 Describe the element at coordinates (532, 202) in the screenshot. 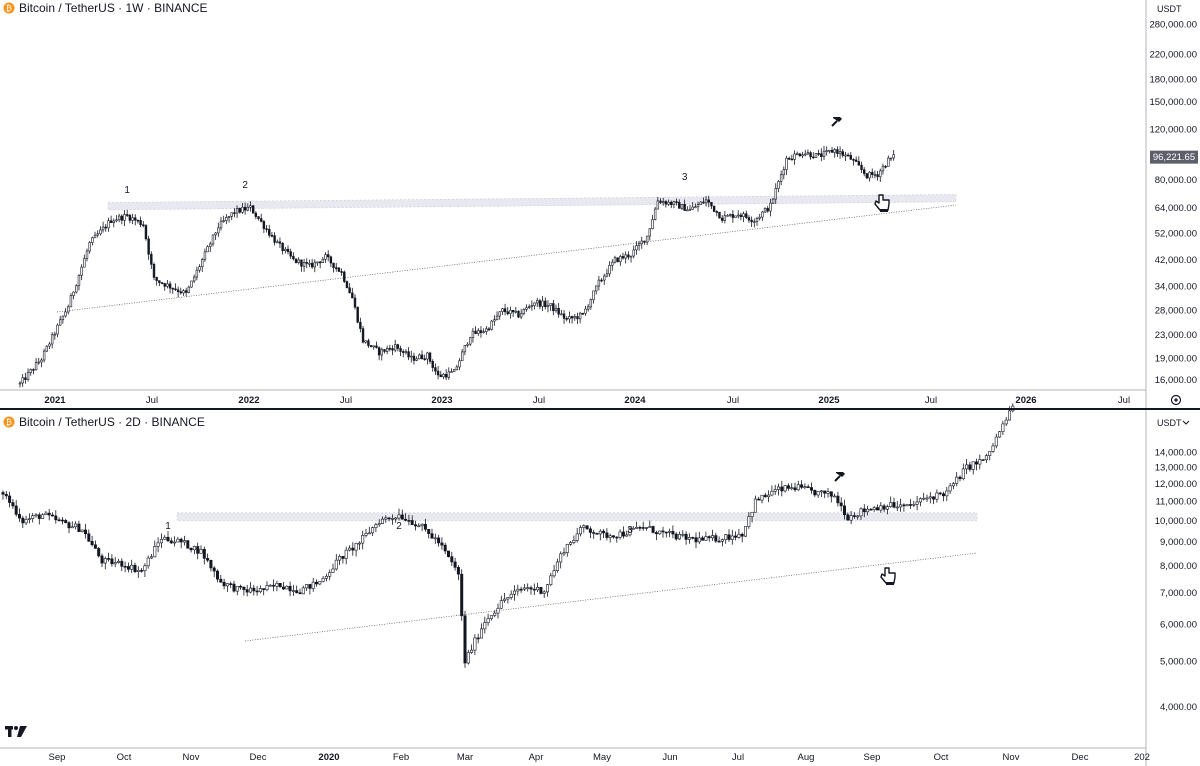

I see `top-resistance-zone` at that location.